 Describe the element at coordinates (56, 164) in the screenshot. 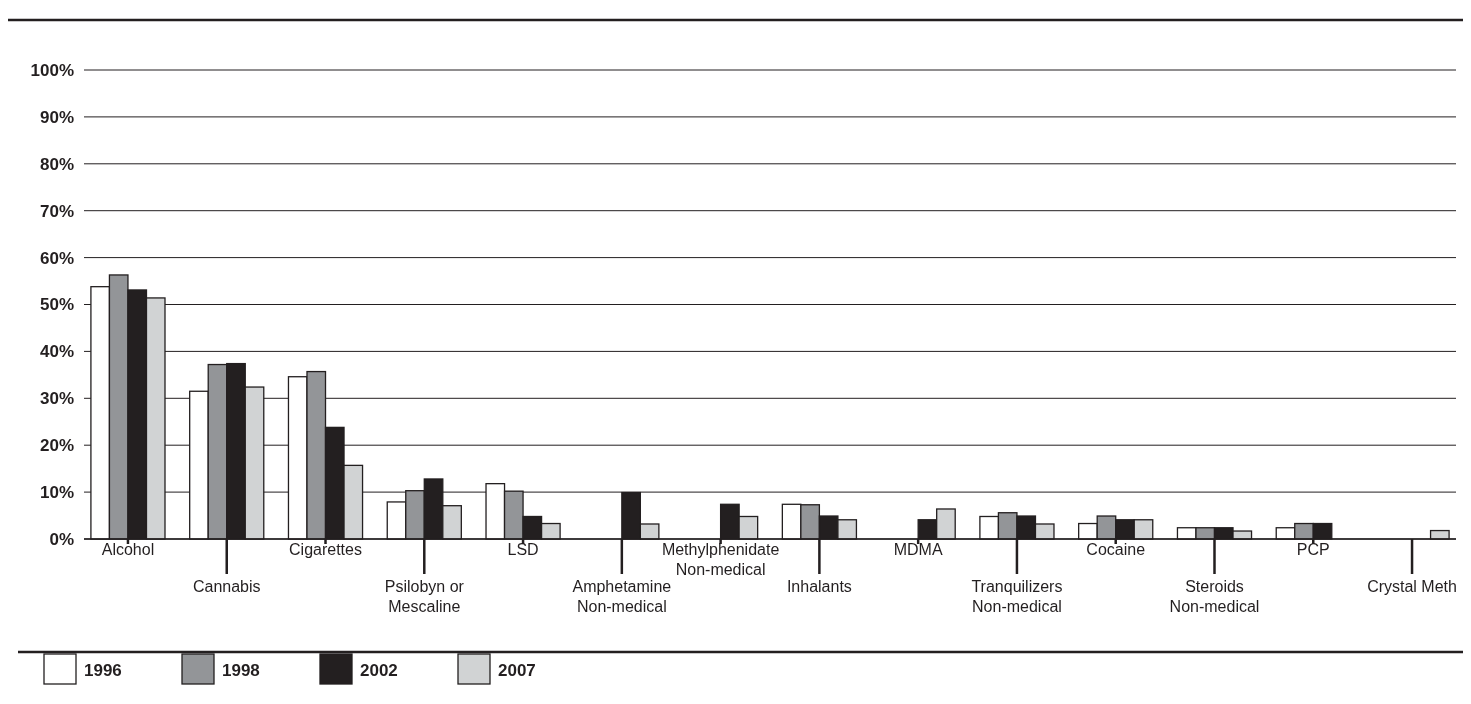

I see `y-tick-label: 80%` at that location.